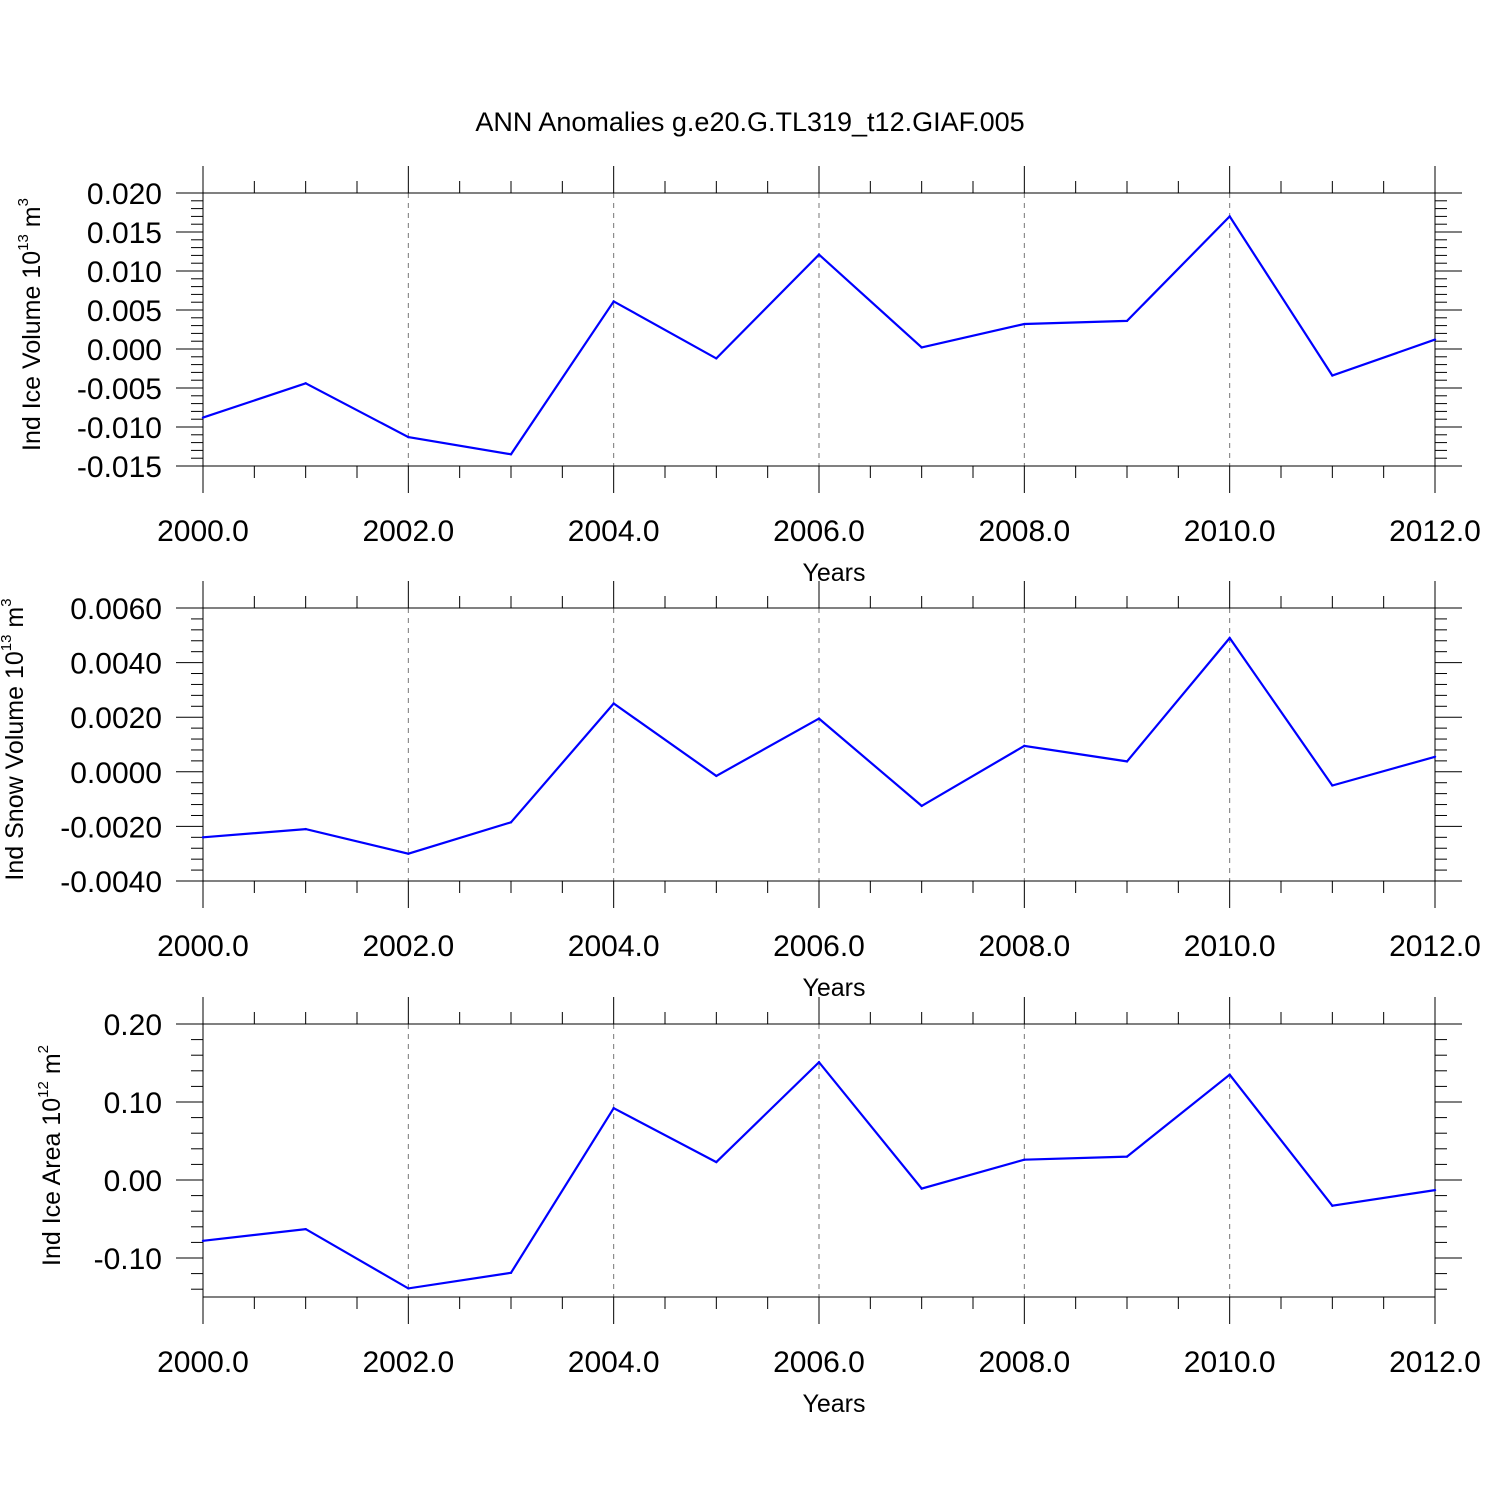 The width and height of the screenshot is (1500, 1500). Describe the element at coordinates (116, 718) in the screenshot. I see `y-tick-label: 0.0020` at that location.